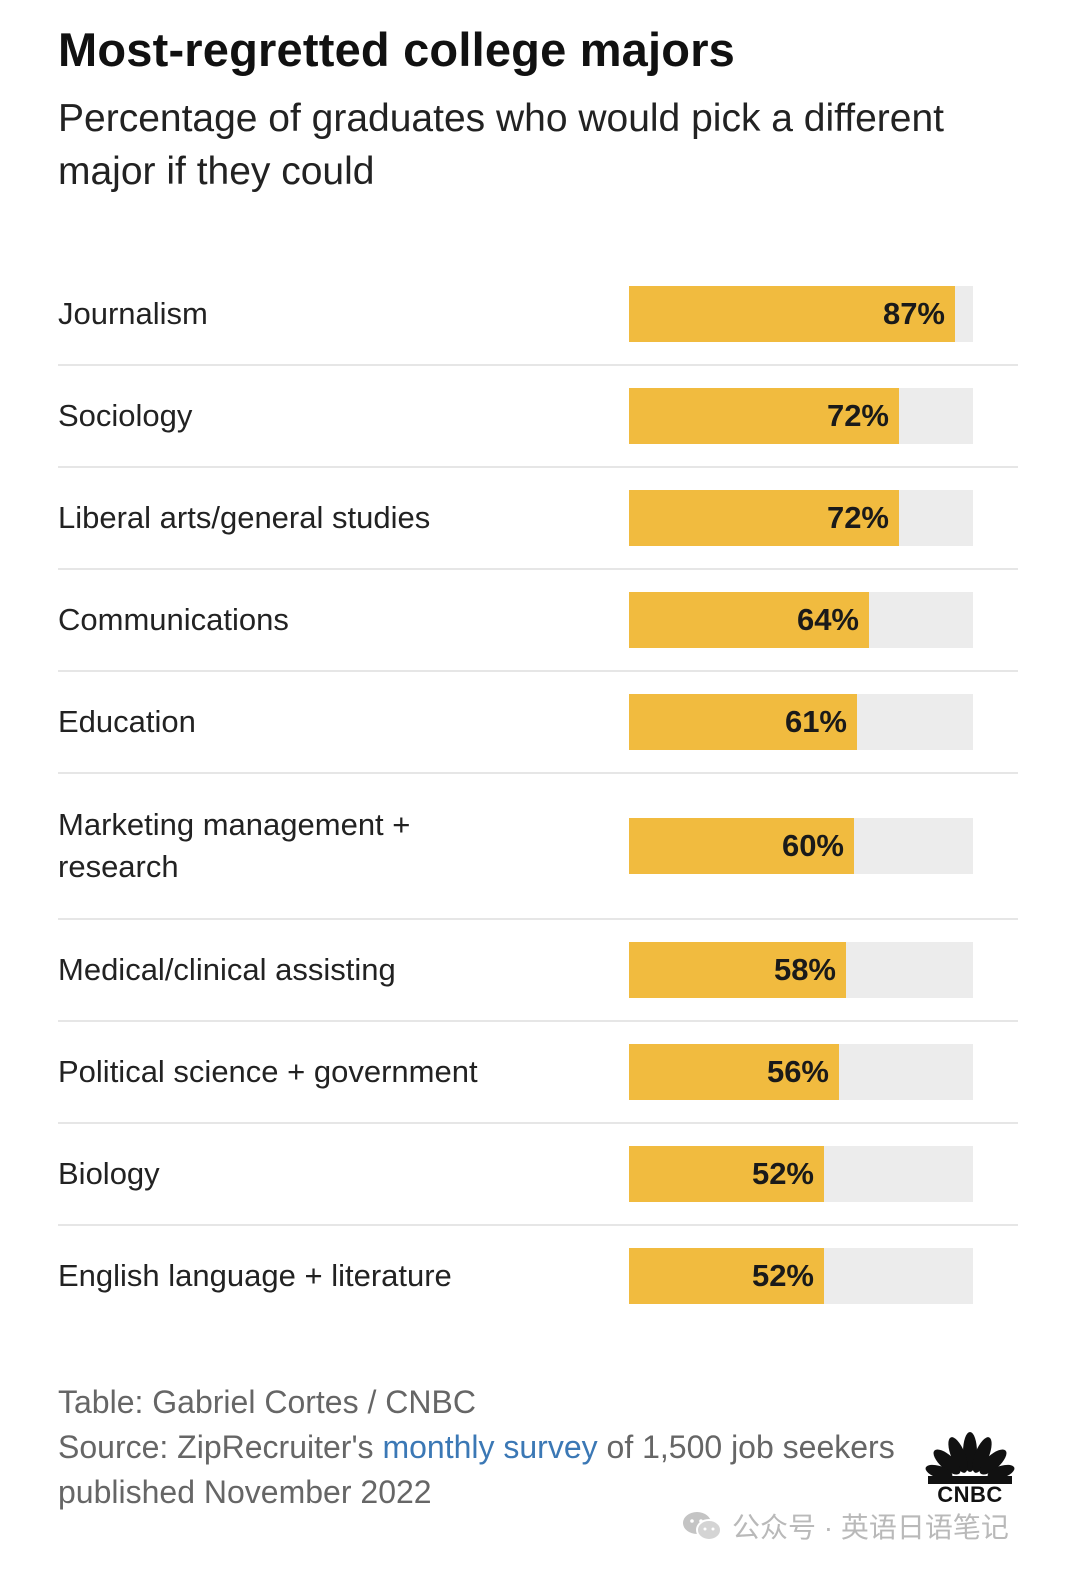  Describe the element at coordinates (538, 519) in the screenshot. I see `table-row: Liberal arts/general studies 72%` at that location.